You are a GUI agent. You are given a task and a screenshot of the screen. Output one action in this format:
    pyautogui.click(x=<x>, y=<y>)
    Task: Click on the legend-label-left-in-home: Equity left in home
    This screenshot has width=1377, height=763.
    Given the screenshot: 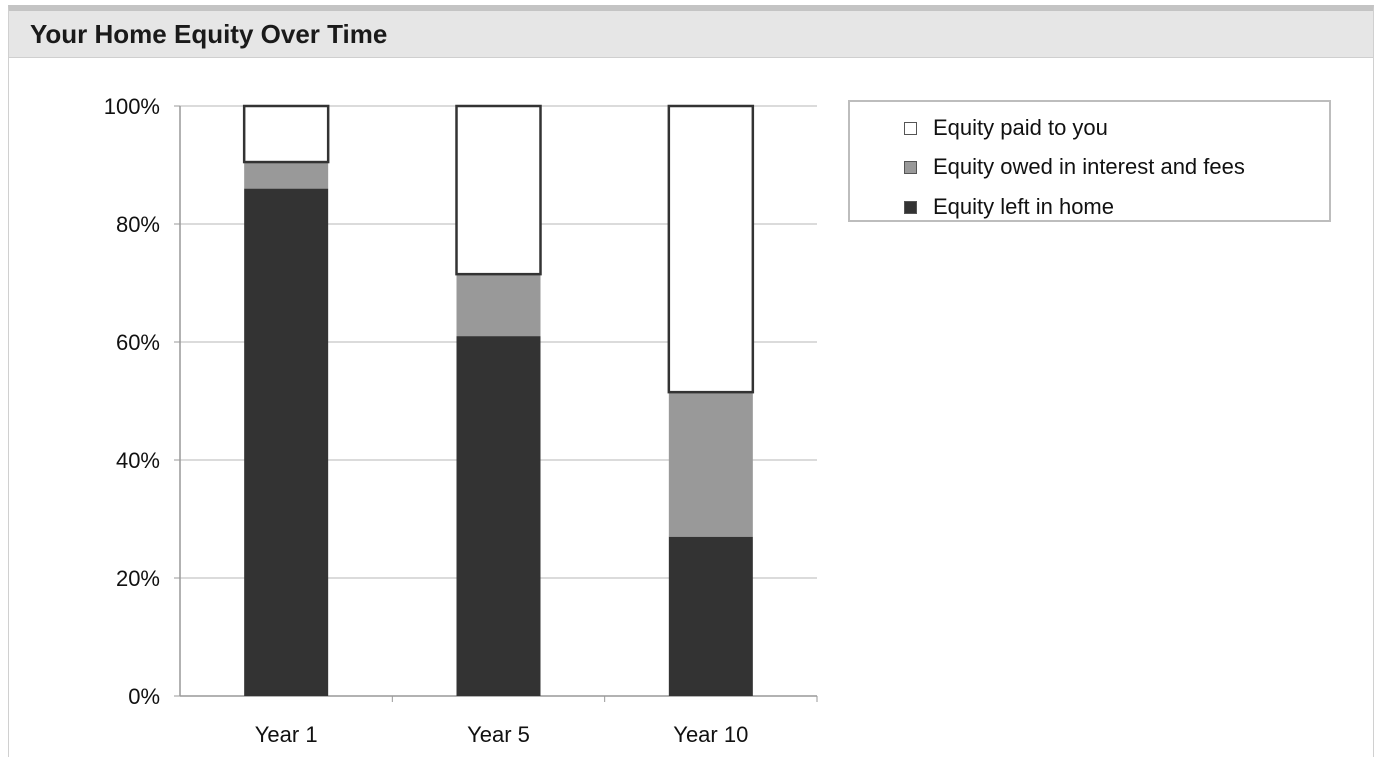 What is the action you would take?
    pyautogui.click(x=1023, y=206)
    